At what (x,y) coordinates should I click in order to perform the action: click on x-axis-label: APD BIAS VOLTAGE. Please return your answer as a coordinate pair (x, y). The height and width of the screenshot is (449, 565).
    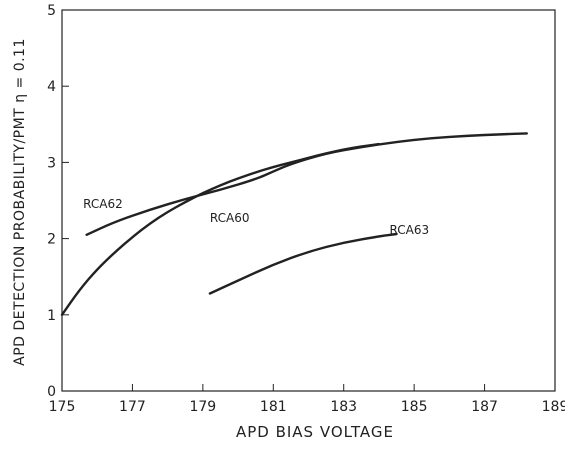
    Looking at the image, I should click on (315, 432).